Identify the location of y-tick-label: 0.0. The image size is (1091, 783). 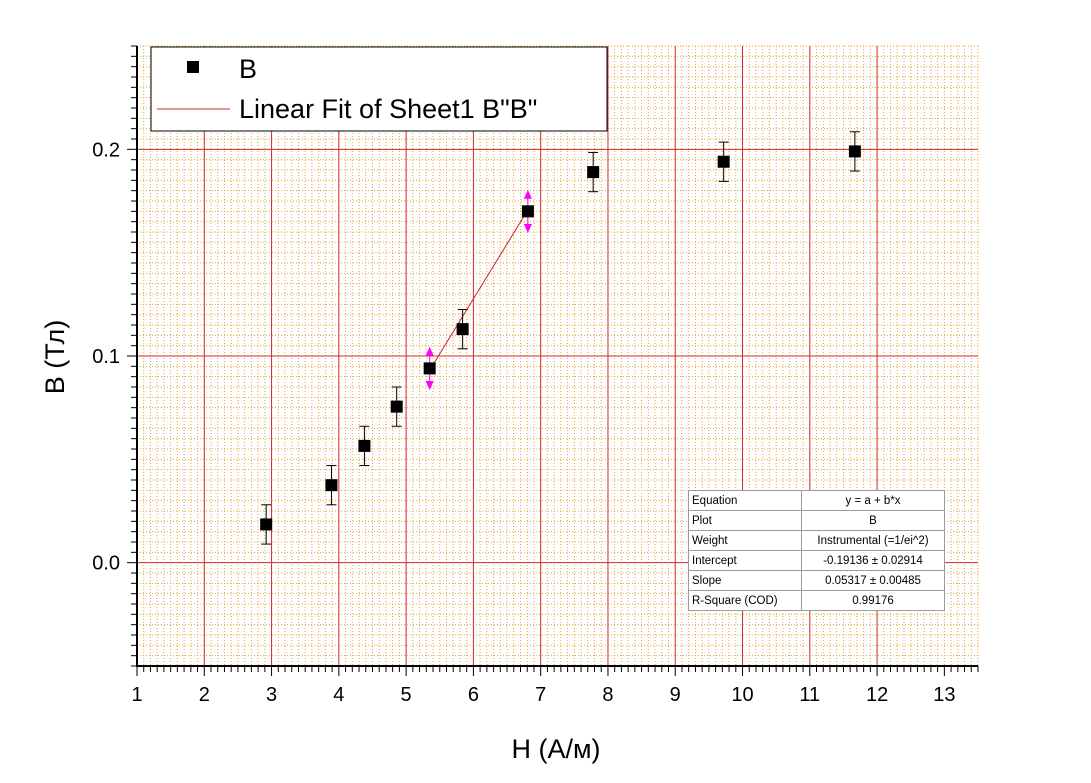
(106, 564).